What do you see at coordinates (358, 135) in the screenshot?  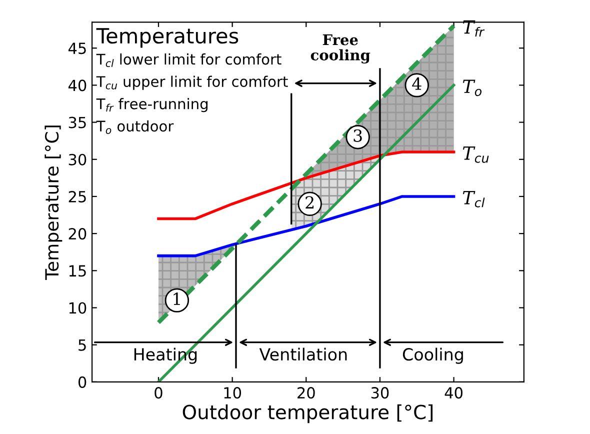 I see `annotation: 3` at bounding box center [358, 135].